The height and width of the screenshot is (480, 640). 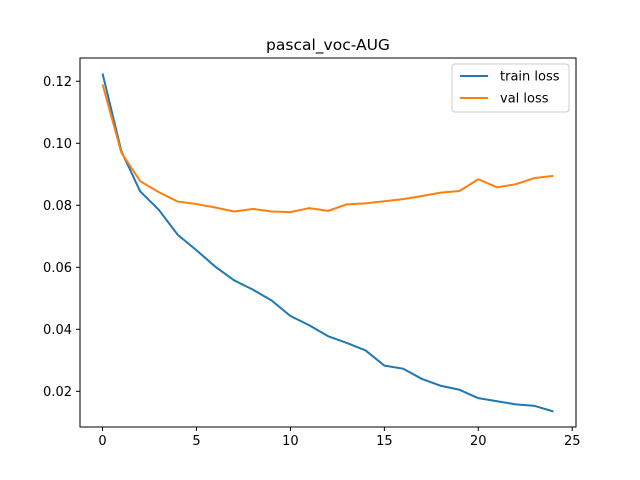 I want to click on y-tick-label: 0.10, so click(x=57, y=144).